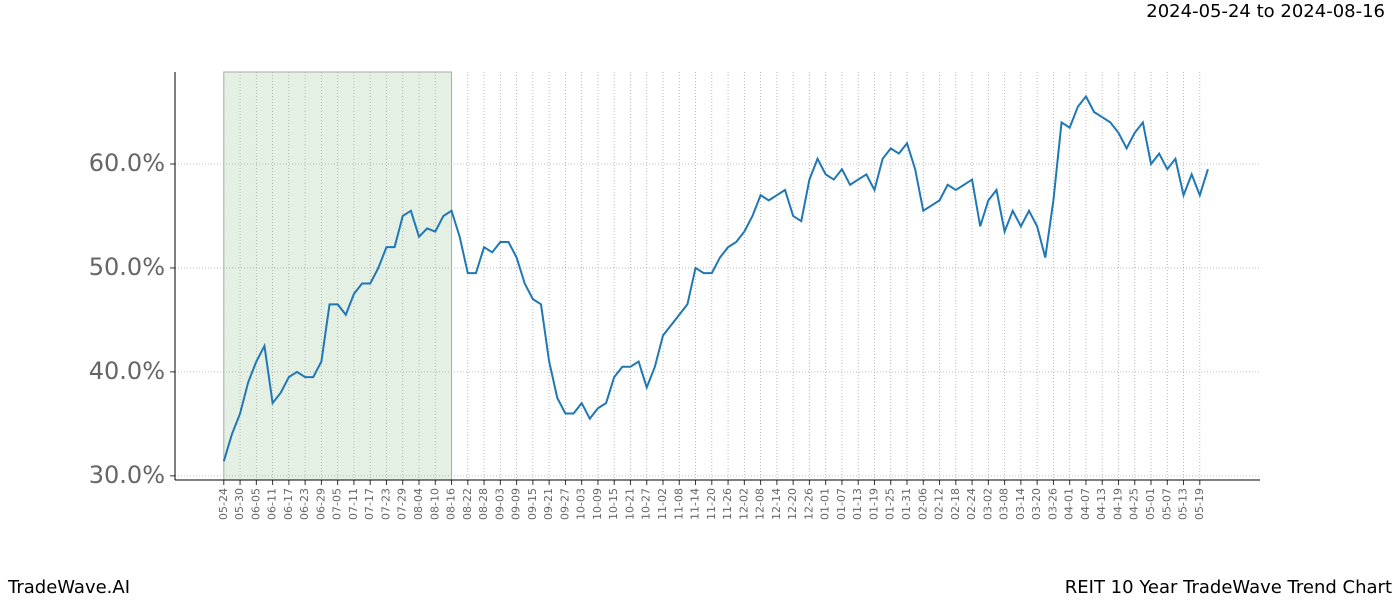  I want to click on x-tick-label: 06-05, so click(255, 504).